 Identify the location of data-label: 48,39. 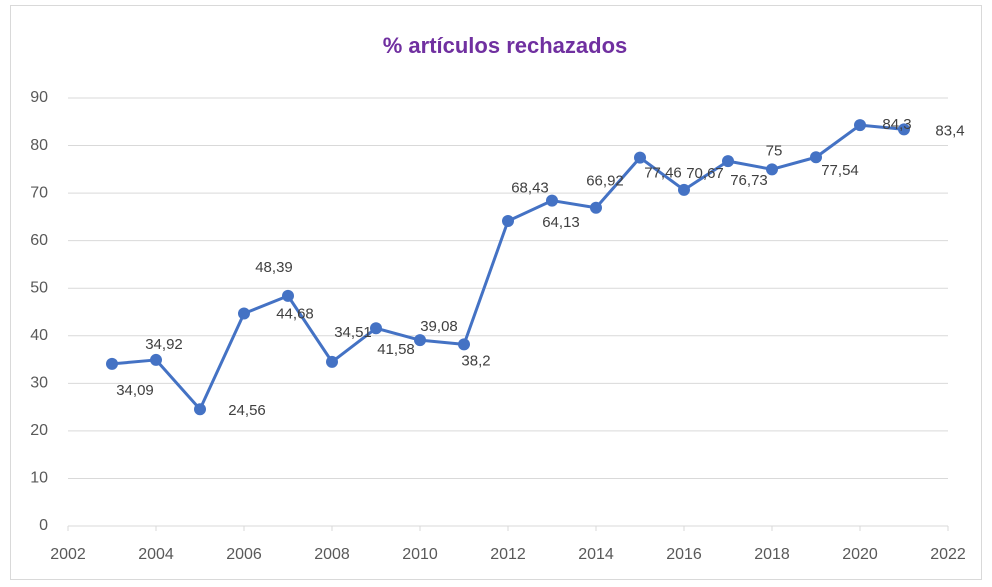
(274, 267).